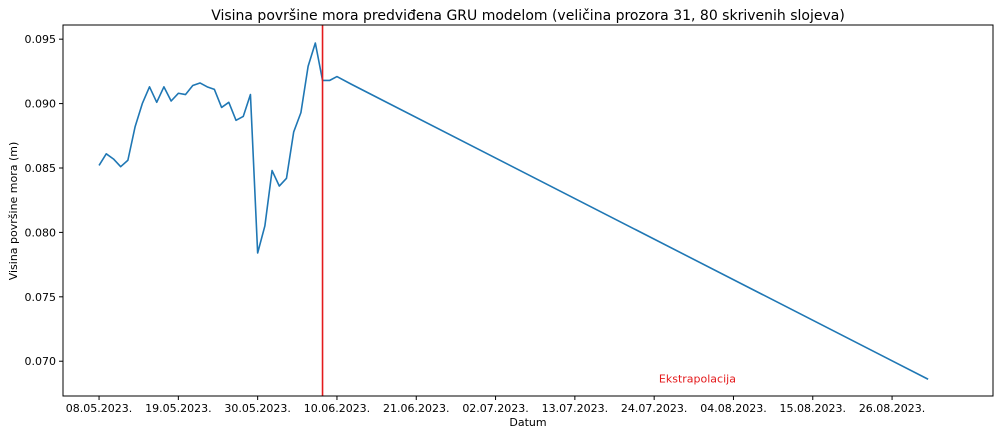  What do you see at coordinates (575, 408) in the screenshot?
I see `x-tick-label: 13.07.2023.` at bounding box center [575, 408].